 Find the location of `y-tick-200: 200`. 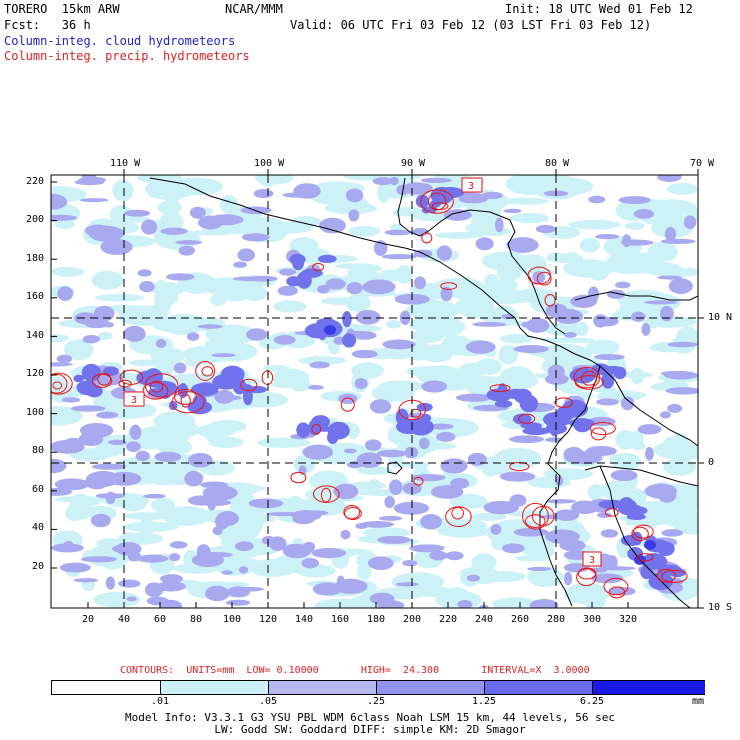

y-tick-200: 200 is located at coordinates (35, 219).